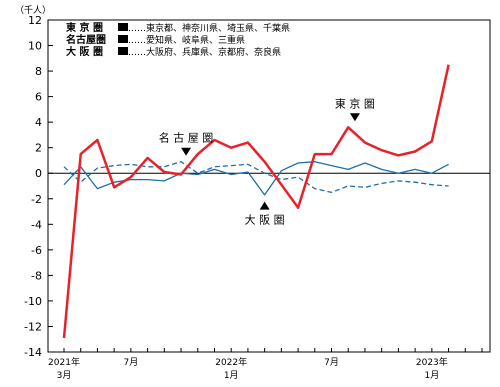 The height and width of the screenshot is (387, 500). I want to click on y-tick-label: 10, so click(35, 46).